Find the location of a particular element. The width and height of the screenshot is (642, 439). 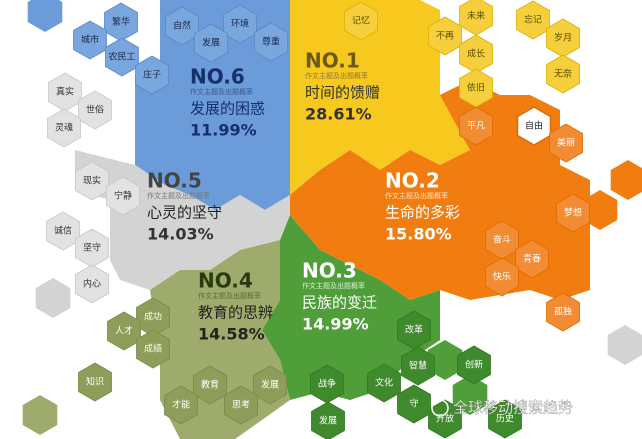

group-name: 发展的困惑 is located at coordinates (227, 109).